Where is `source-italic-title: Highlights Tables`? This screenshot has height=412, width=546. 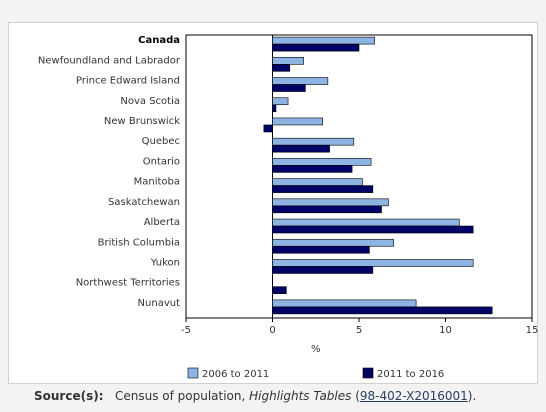 source-italic-title: Highlights Tables is located at coordinates (300, 396).